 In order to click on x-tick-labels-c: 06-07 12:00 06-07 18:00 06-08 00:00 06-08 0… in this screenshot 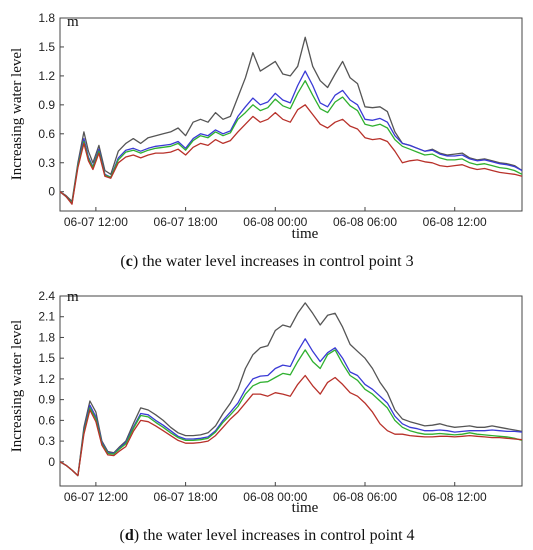, I will do `click(275, 222)`.